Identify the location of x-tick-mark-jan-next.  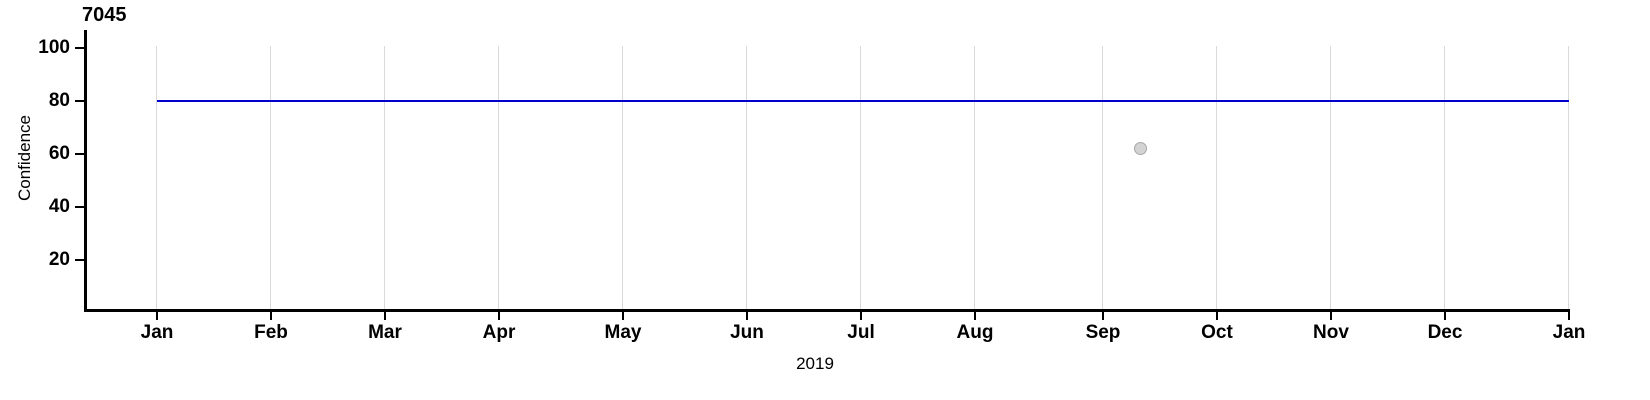
(1569, 315).